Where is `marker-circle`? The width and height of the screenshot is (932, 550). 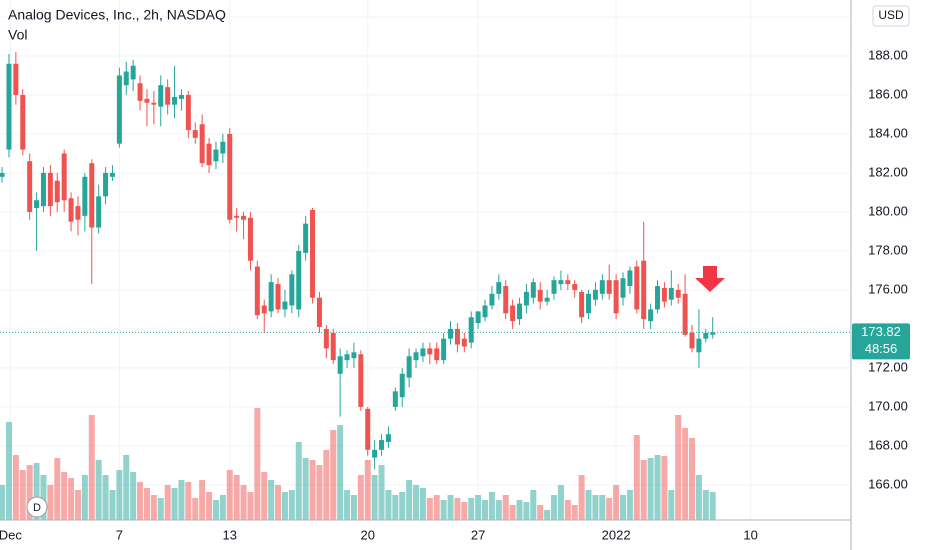 marker-circle is located at coordinates (37, 507).